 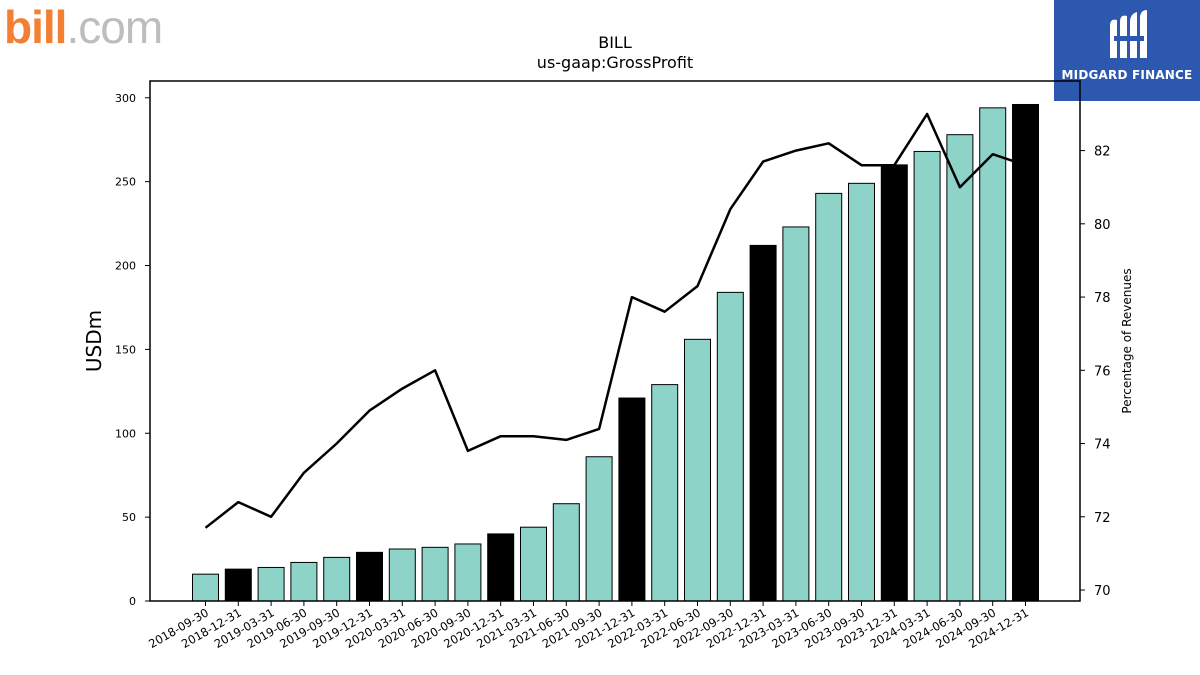 I want to click on y2-tick-label-80: 80, so click(x=1102, y=225).